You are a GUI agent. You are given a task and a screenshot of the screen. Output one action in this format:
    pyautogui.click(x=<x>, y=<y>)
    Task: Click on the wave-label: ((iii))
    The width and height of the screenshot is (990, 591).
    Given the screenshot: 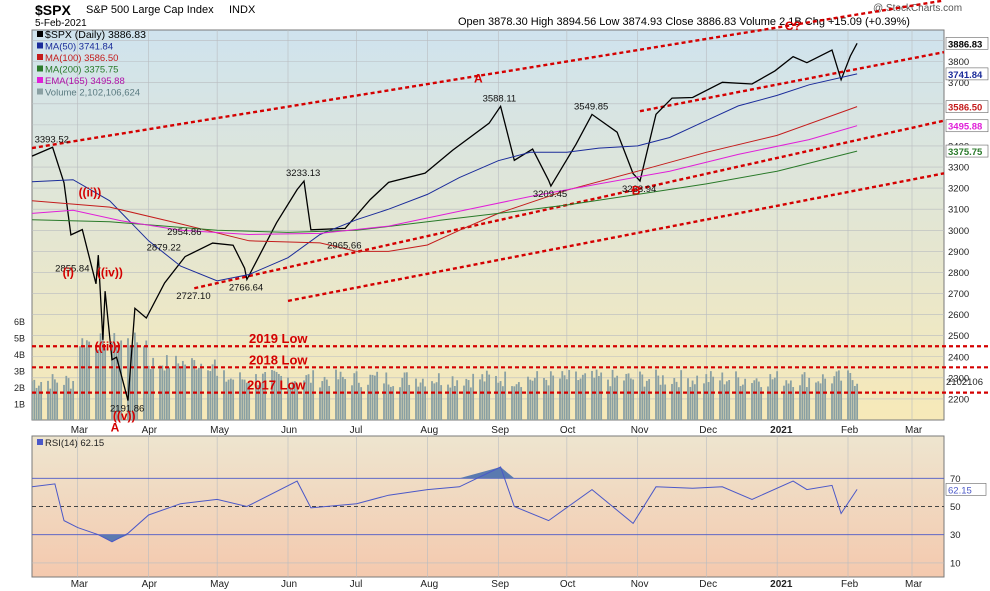 What is the action you would take?
    pyautogui.click(x=108, y=346)
    